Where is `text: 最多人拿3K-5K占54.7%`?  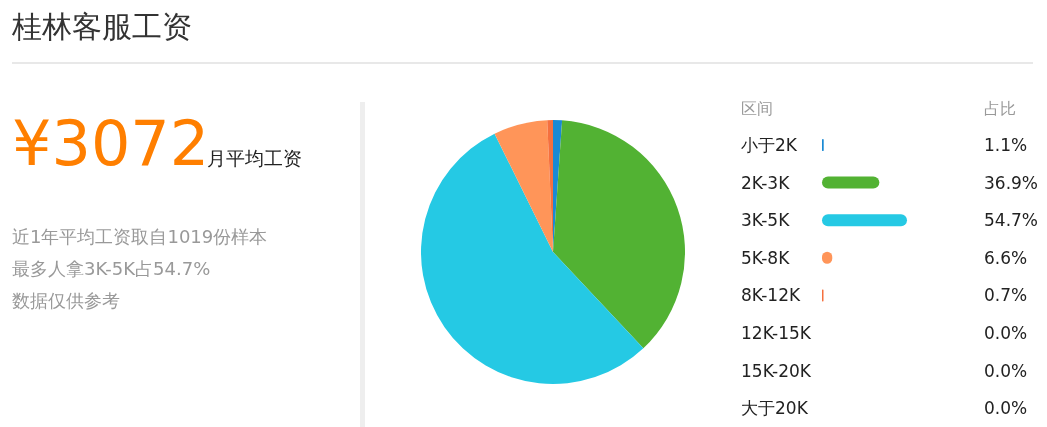 text: 最多人拿3K-5K占54.7% is located at coordinates (111, 268).